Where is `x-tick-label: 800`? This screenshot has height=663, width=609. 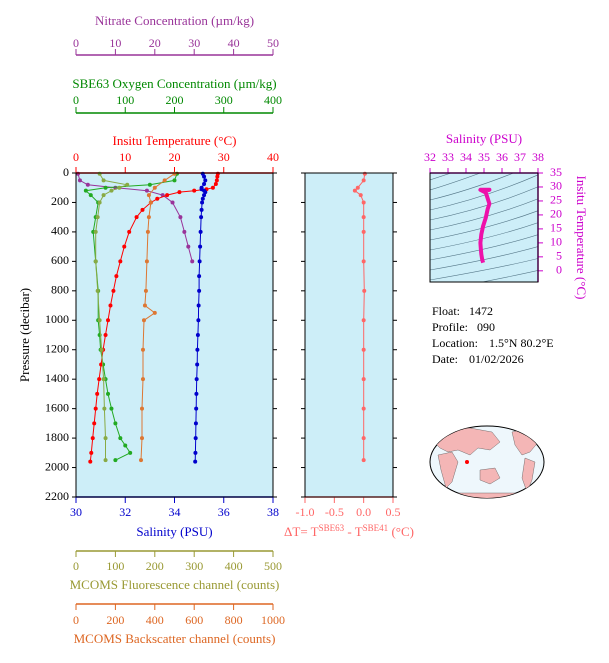 x-tick-label: 800 is located at coordinates (234, 620).